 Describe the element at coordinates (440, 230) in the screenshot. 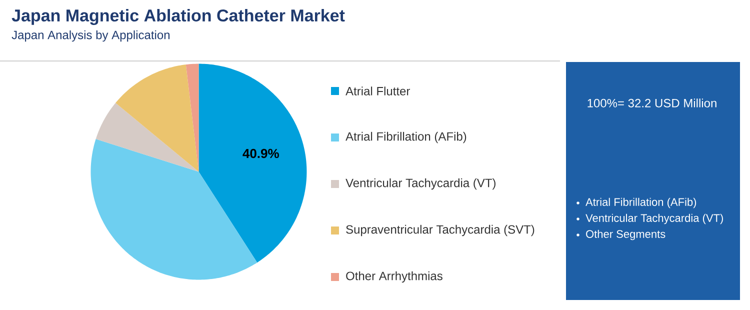

I see `legend-label: Supraventricular Tachycardia (SVT)` at that location.